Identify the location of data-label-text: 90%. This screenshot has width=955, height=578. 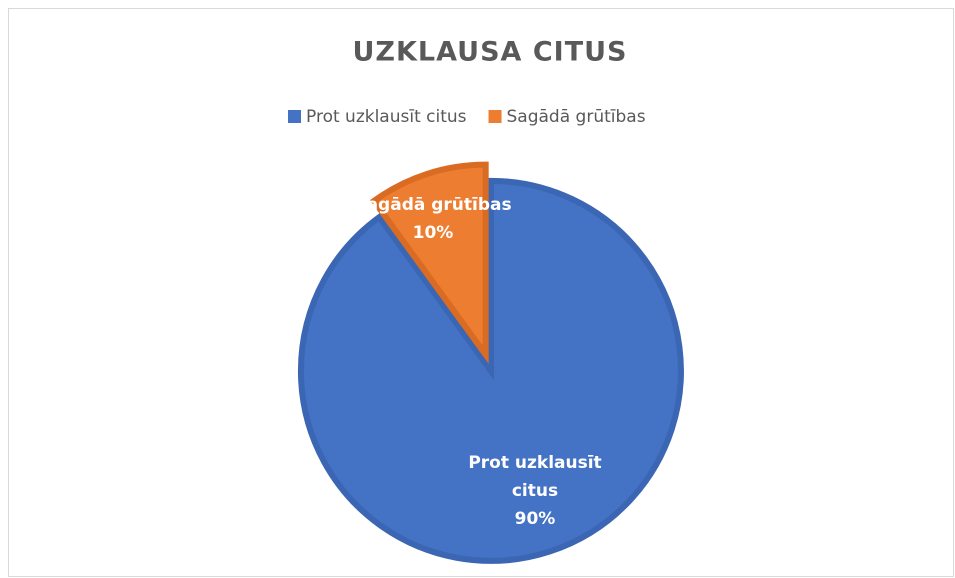
(535, 519).